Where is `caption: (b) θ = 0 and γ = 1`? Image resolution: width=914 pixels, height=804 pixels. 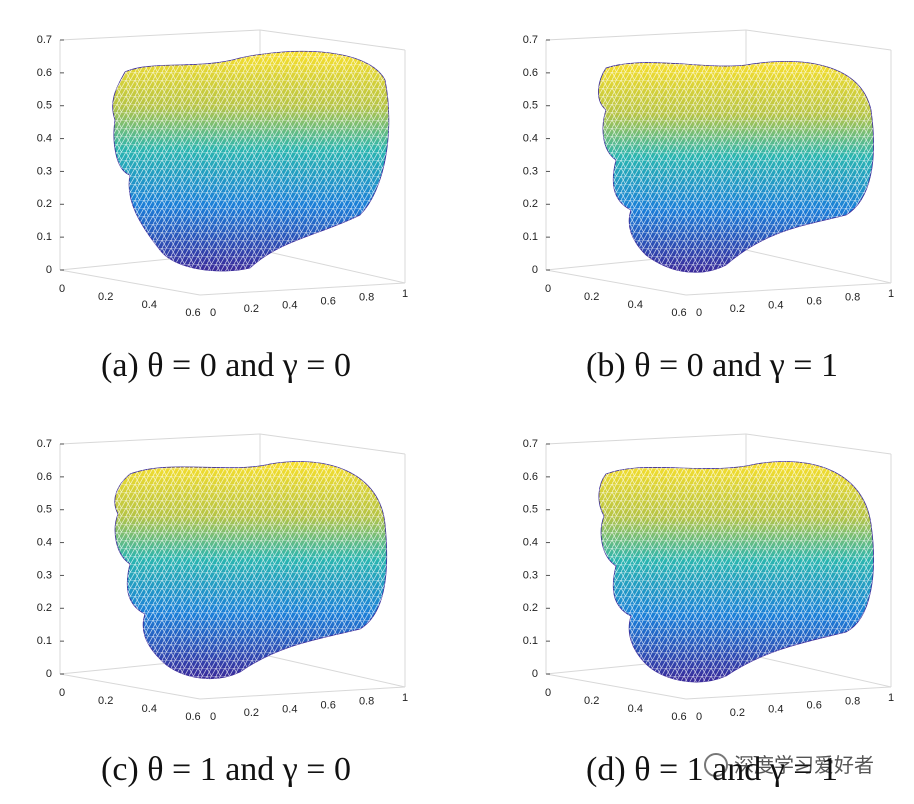 caption: (b) θ = 0 and γ = 1 is located at coordinates (712, 365).